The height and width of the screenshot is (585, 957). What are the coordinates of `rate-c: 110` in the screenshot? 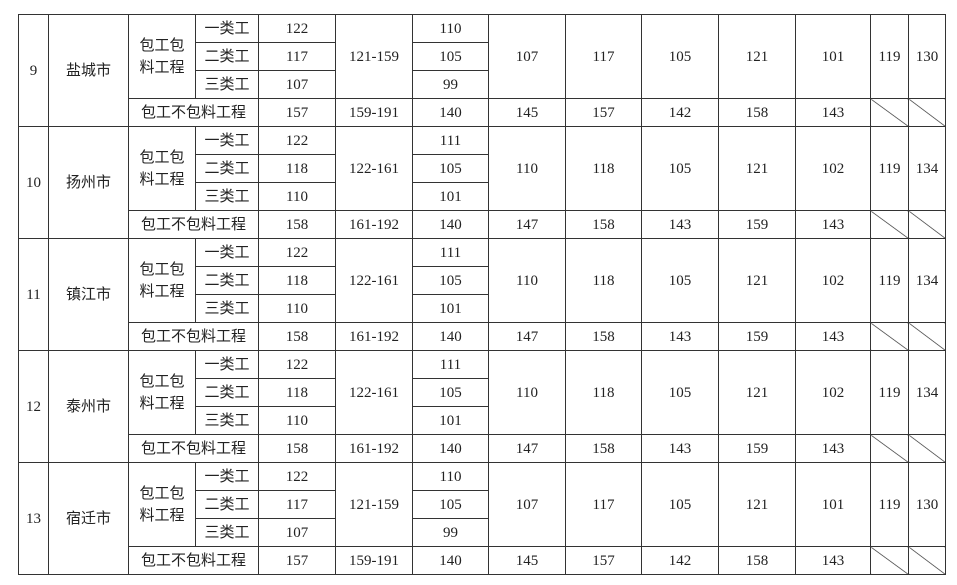 It's located at (450, 476).